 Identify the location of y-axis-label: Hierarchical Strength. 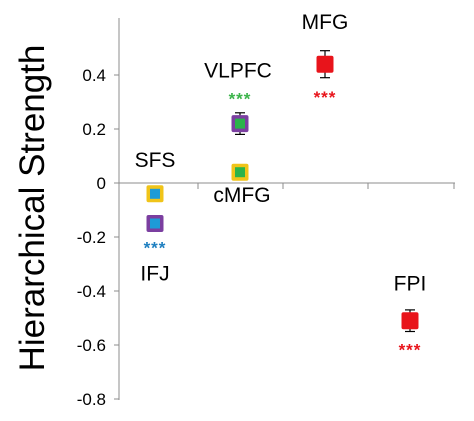
(32, 208).